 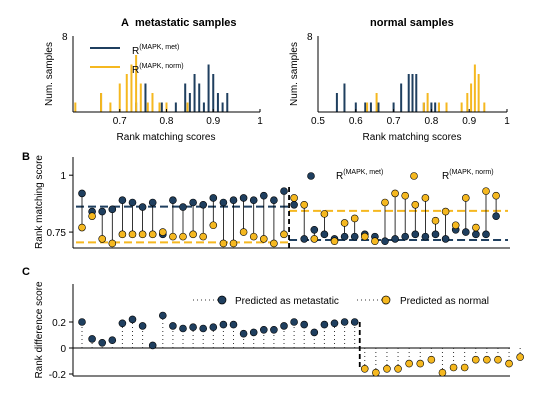 What do you see at coordinates (58, 375) in the screenshot?
I see `c-ytick-label-0: -0.2` at bounding box center [58, 375].